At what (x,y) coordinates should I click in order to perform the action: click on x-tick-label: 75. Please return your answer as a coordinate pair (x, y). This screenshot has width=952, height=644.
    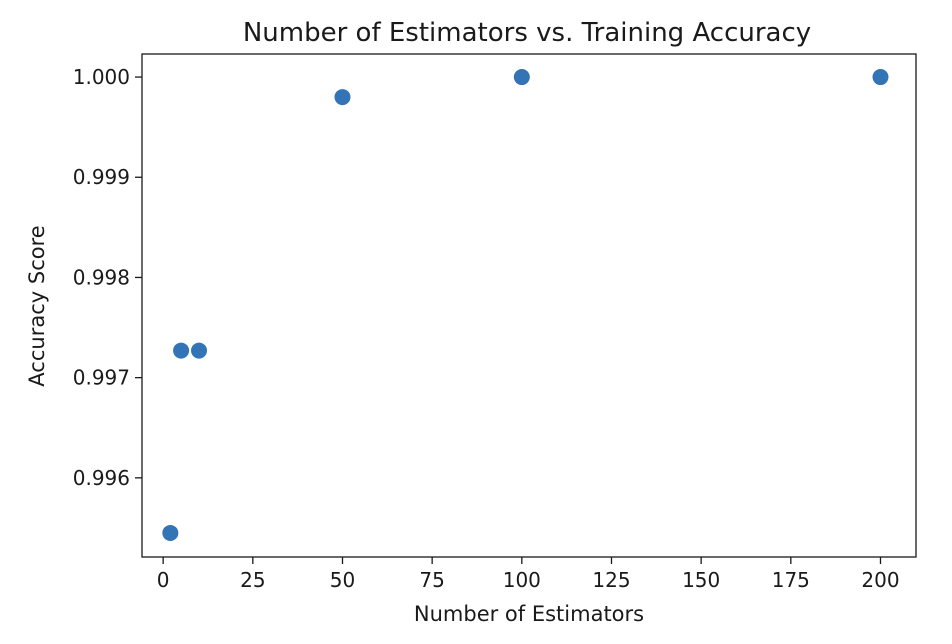
    Looking at the image, I should click on (431, 580).